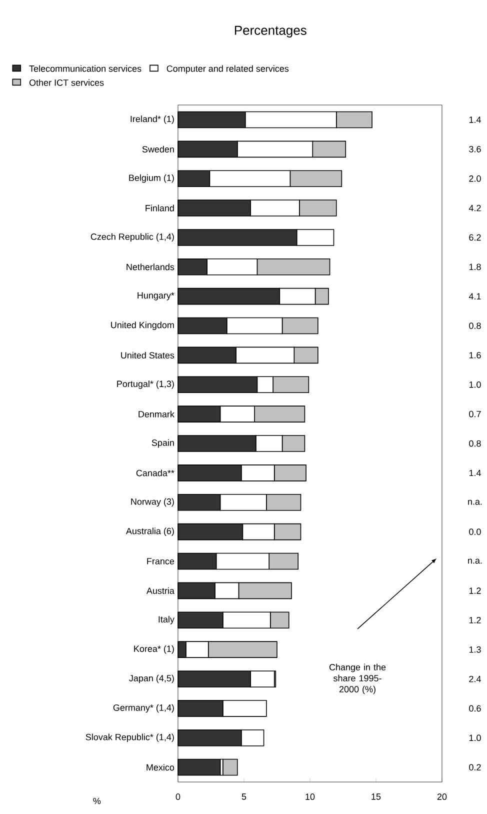 The image size is (487, 814). What do you see at coordinates (475, 355) in the screenshot?
I see `text: 1.6` at bounding box center [475, 355].